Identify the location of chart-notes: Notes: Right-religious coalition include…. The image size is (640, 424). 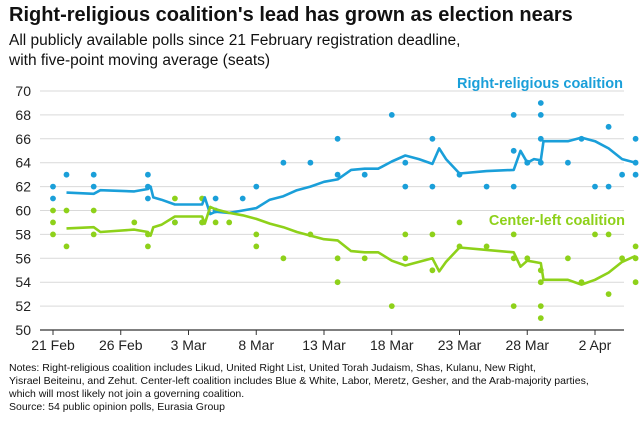
(319, 388).